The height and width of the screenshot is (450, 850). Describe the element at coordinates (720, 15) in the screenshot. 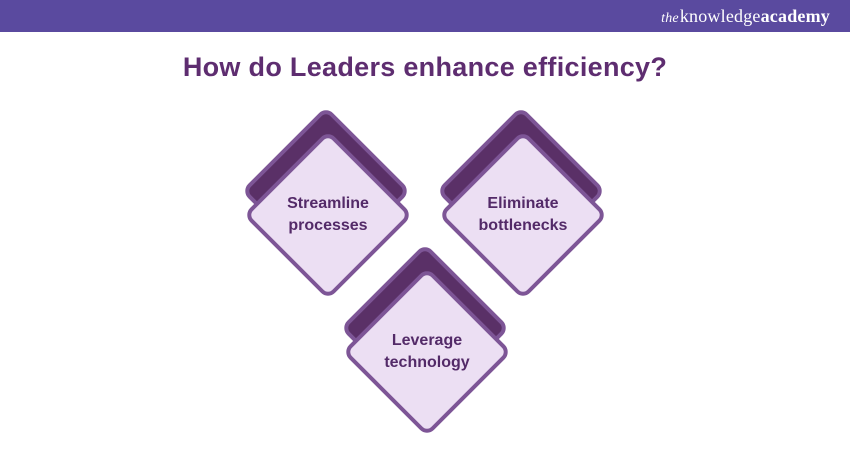

I see `logo-knowledge: knowledge` at that location.